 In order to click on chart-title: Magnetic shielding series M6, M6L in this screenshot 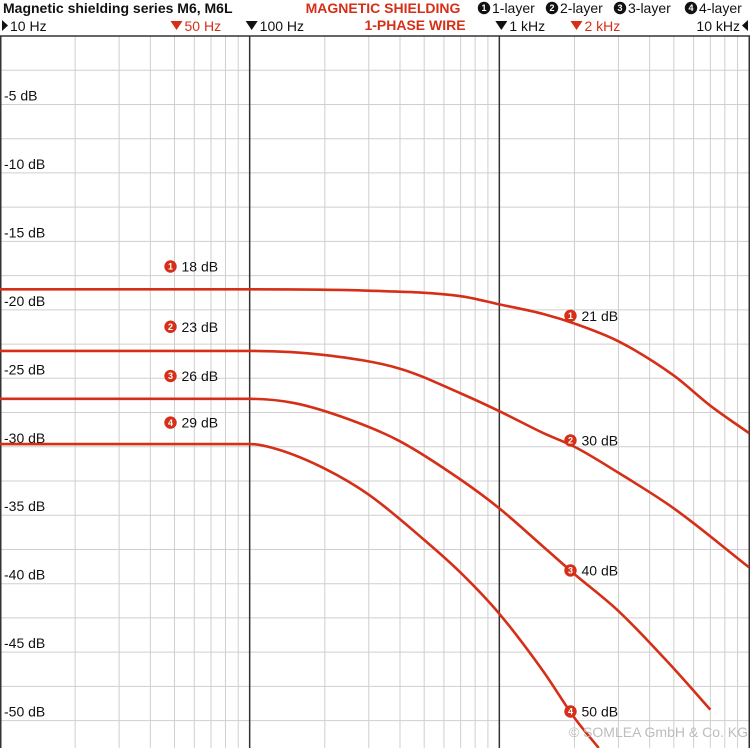, I will do `click(118, 8)`.